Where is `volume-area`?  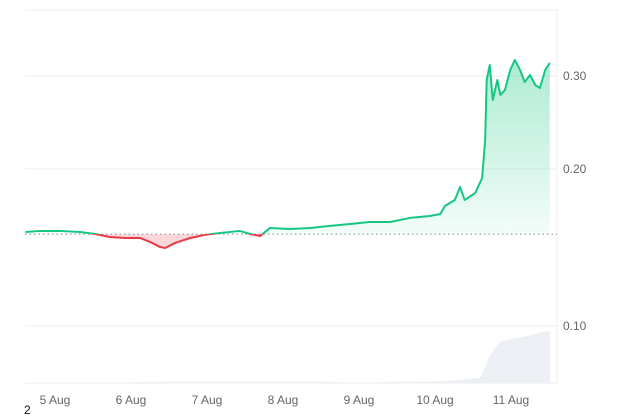
volume-area is located at coordinates (287, 357).